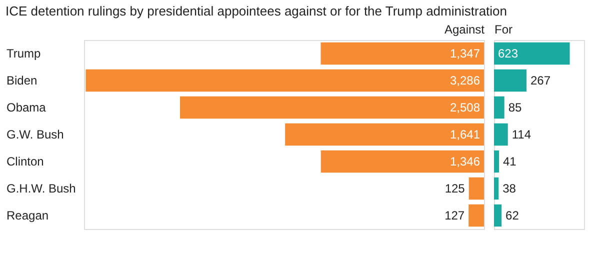 This screenshot has width=600, height=267. Describe the element at coordinates (455, 189) in the screenshot. I see `data-label: 125` at that location.